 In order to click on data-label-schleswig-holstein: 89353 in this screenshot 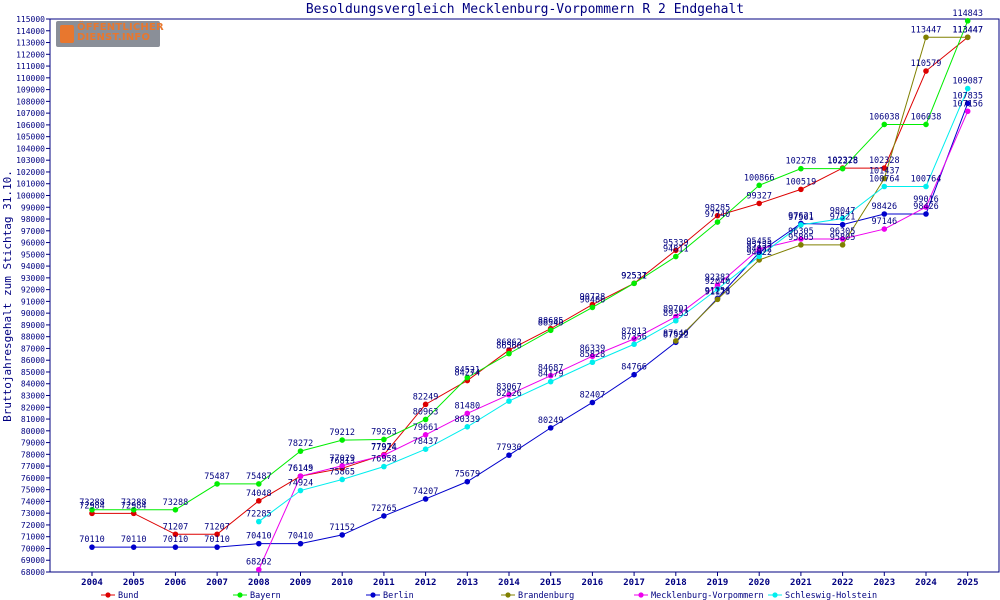, I will do `click(676, 314)`.